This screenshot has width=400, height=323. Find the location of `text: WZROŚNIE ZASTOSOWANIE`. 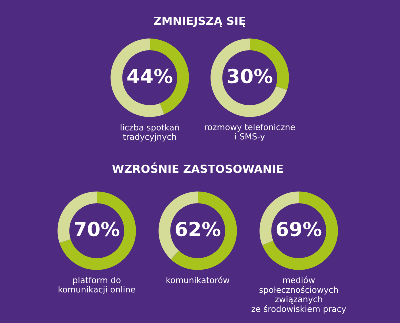

text: WZROŚNIE ZASTOSOWANIE is located at coordinates (198, 168).